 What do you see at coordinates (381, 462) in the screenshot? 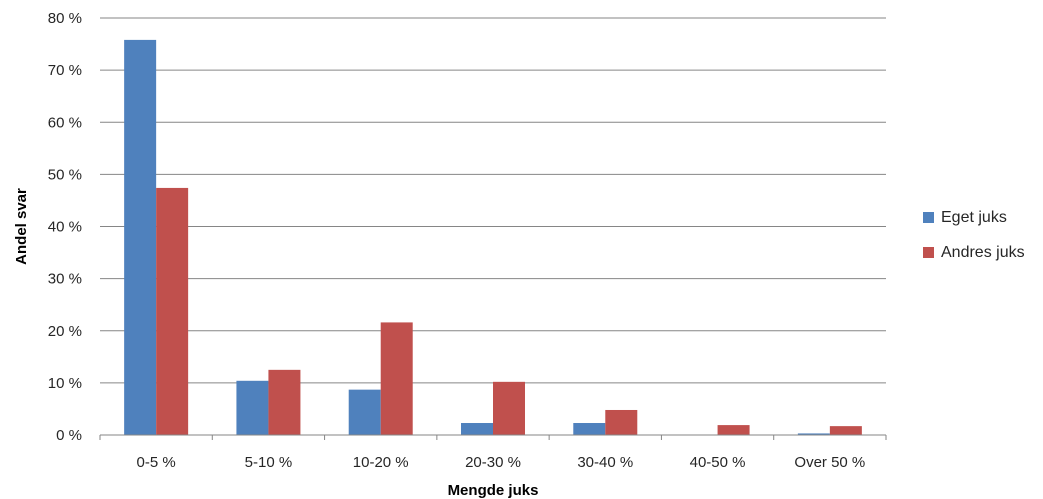
I see `x-tick-label: 10-20 %` at bounding box center [381, 462].